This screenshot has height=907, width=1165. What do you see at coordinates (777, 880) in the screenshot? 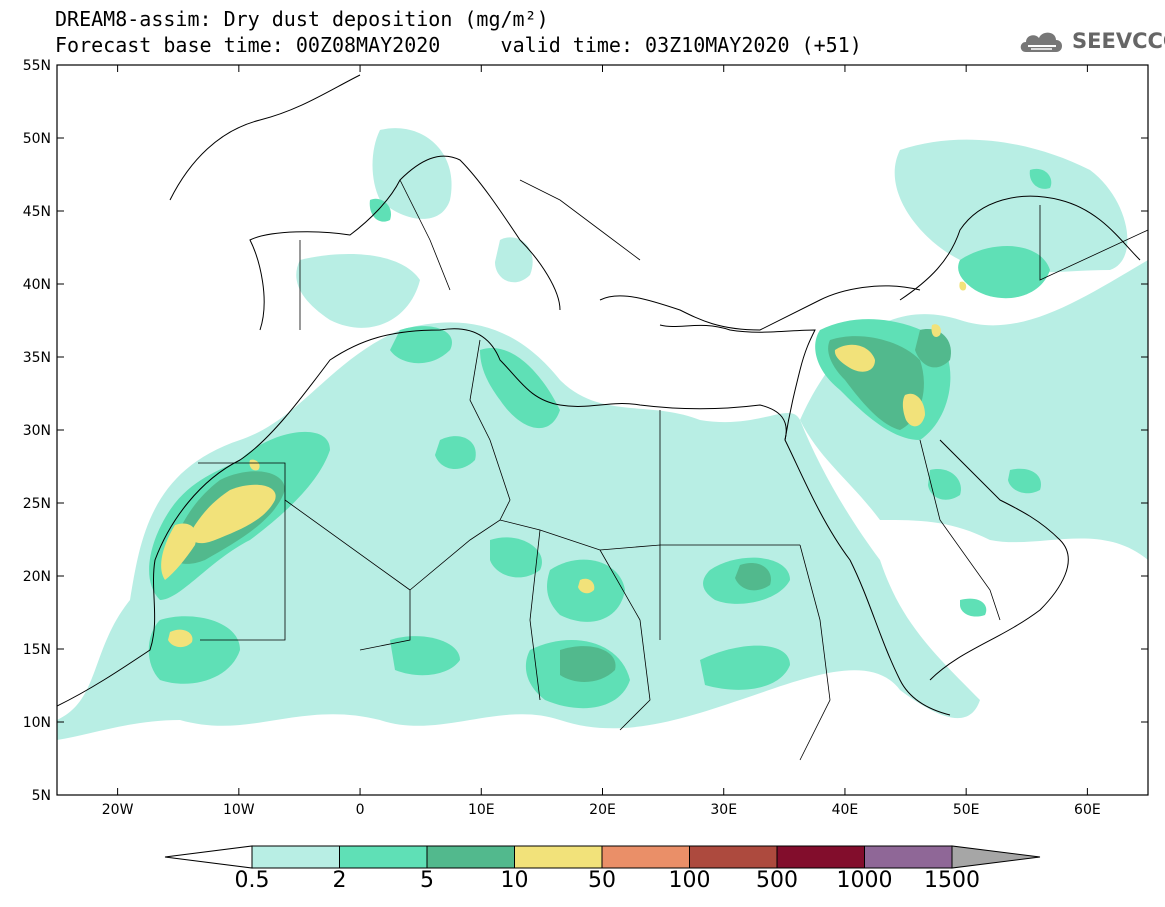
I see `colorbar-label: 500` at bounding box center [777, 880].